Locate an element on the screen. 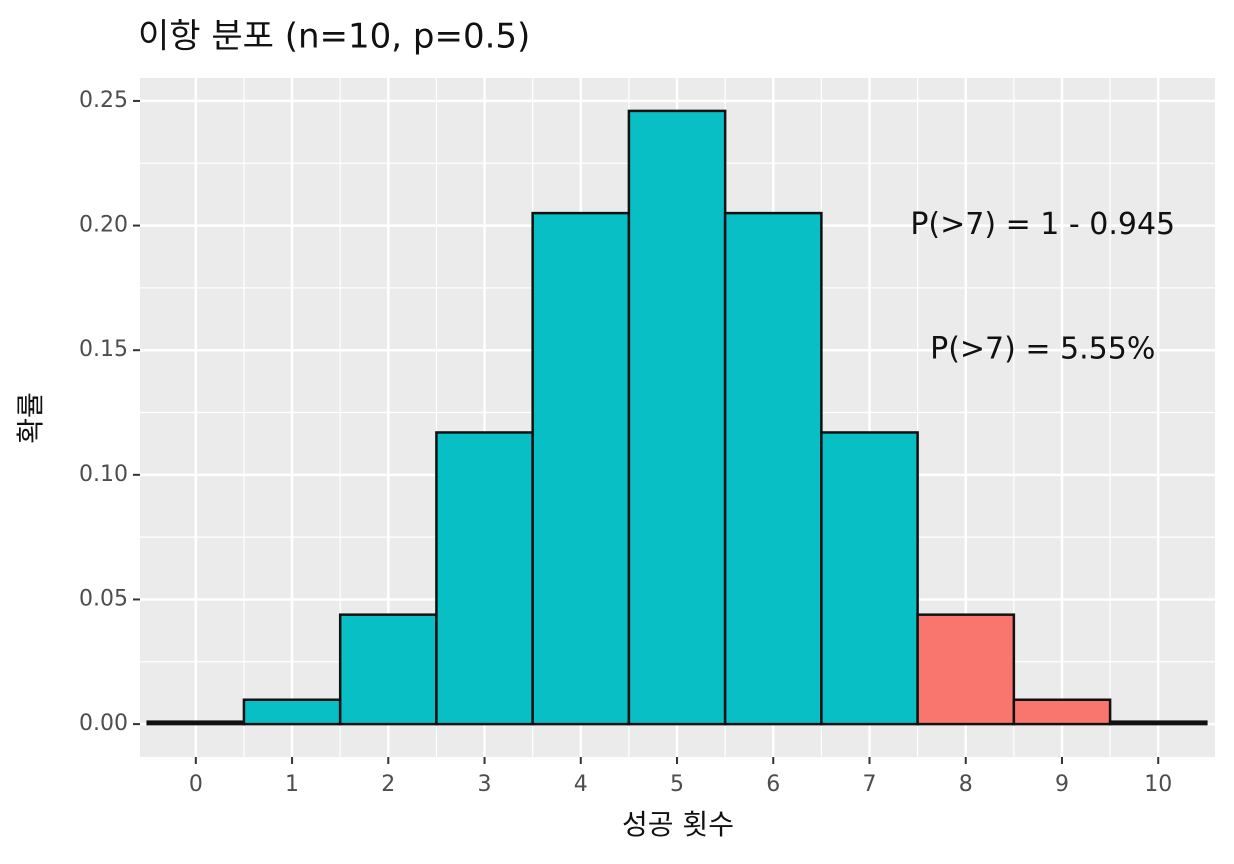 Image resolution: width=1234 pixels, height=864 pixels. y-tick-label: 0.05 is located at coordinates (103, 598).